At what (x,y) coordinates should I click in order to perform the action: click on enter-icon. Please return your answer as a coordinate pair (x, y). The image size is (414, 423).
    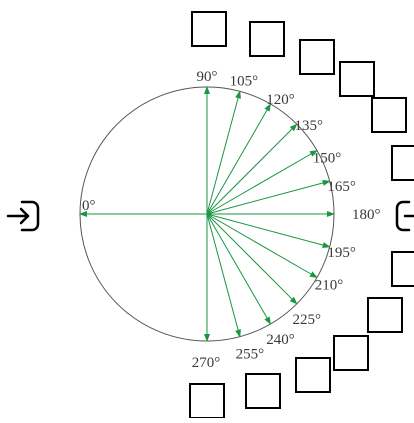
    Looking at the image, I should click on (23, 216).